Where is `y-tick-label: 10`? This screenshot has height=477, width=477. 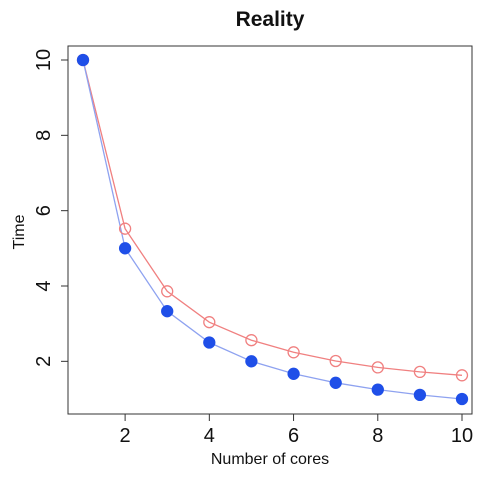 y-tick-label: 10 is located at coordinates (44, 60).